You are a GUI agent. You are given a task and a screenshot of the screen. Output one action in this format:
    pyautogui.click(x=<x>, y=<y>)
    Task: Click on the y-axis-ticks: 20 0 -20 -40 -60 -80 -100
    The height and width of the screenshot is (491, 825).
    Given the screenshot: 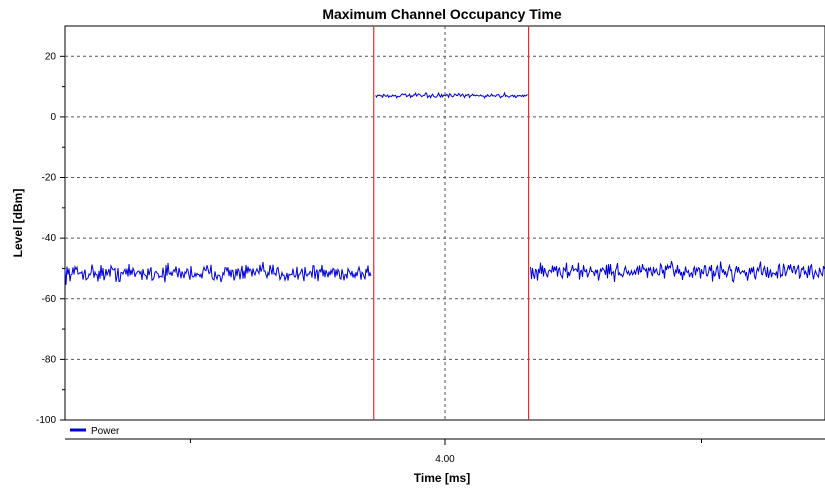 What is the action you would take?
    pyautogui.click(x=50, y=238)
    